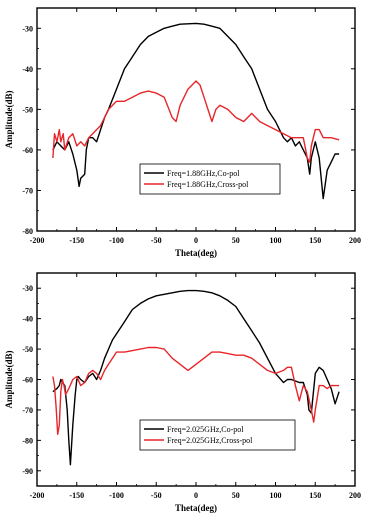  What do you see at coordinates (208, 184) in the screenshot?
I see `legend-label: Freq=1.88GHz,Cross-pol` at bounding box center [208, 184].